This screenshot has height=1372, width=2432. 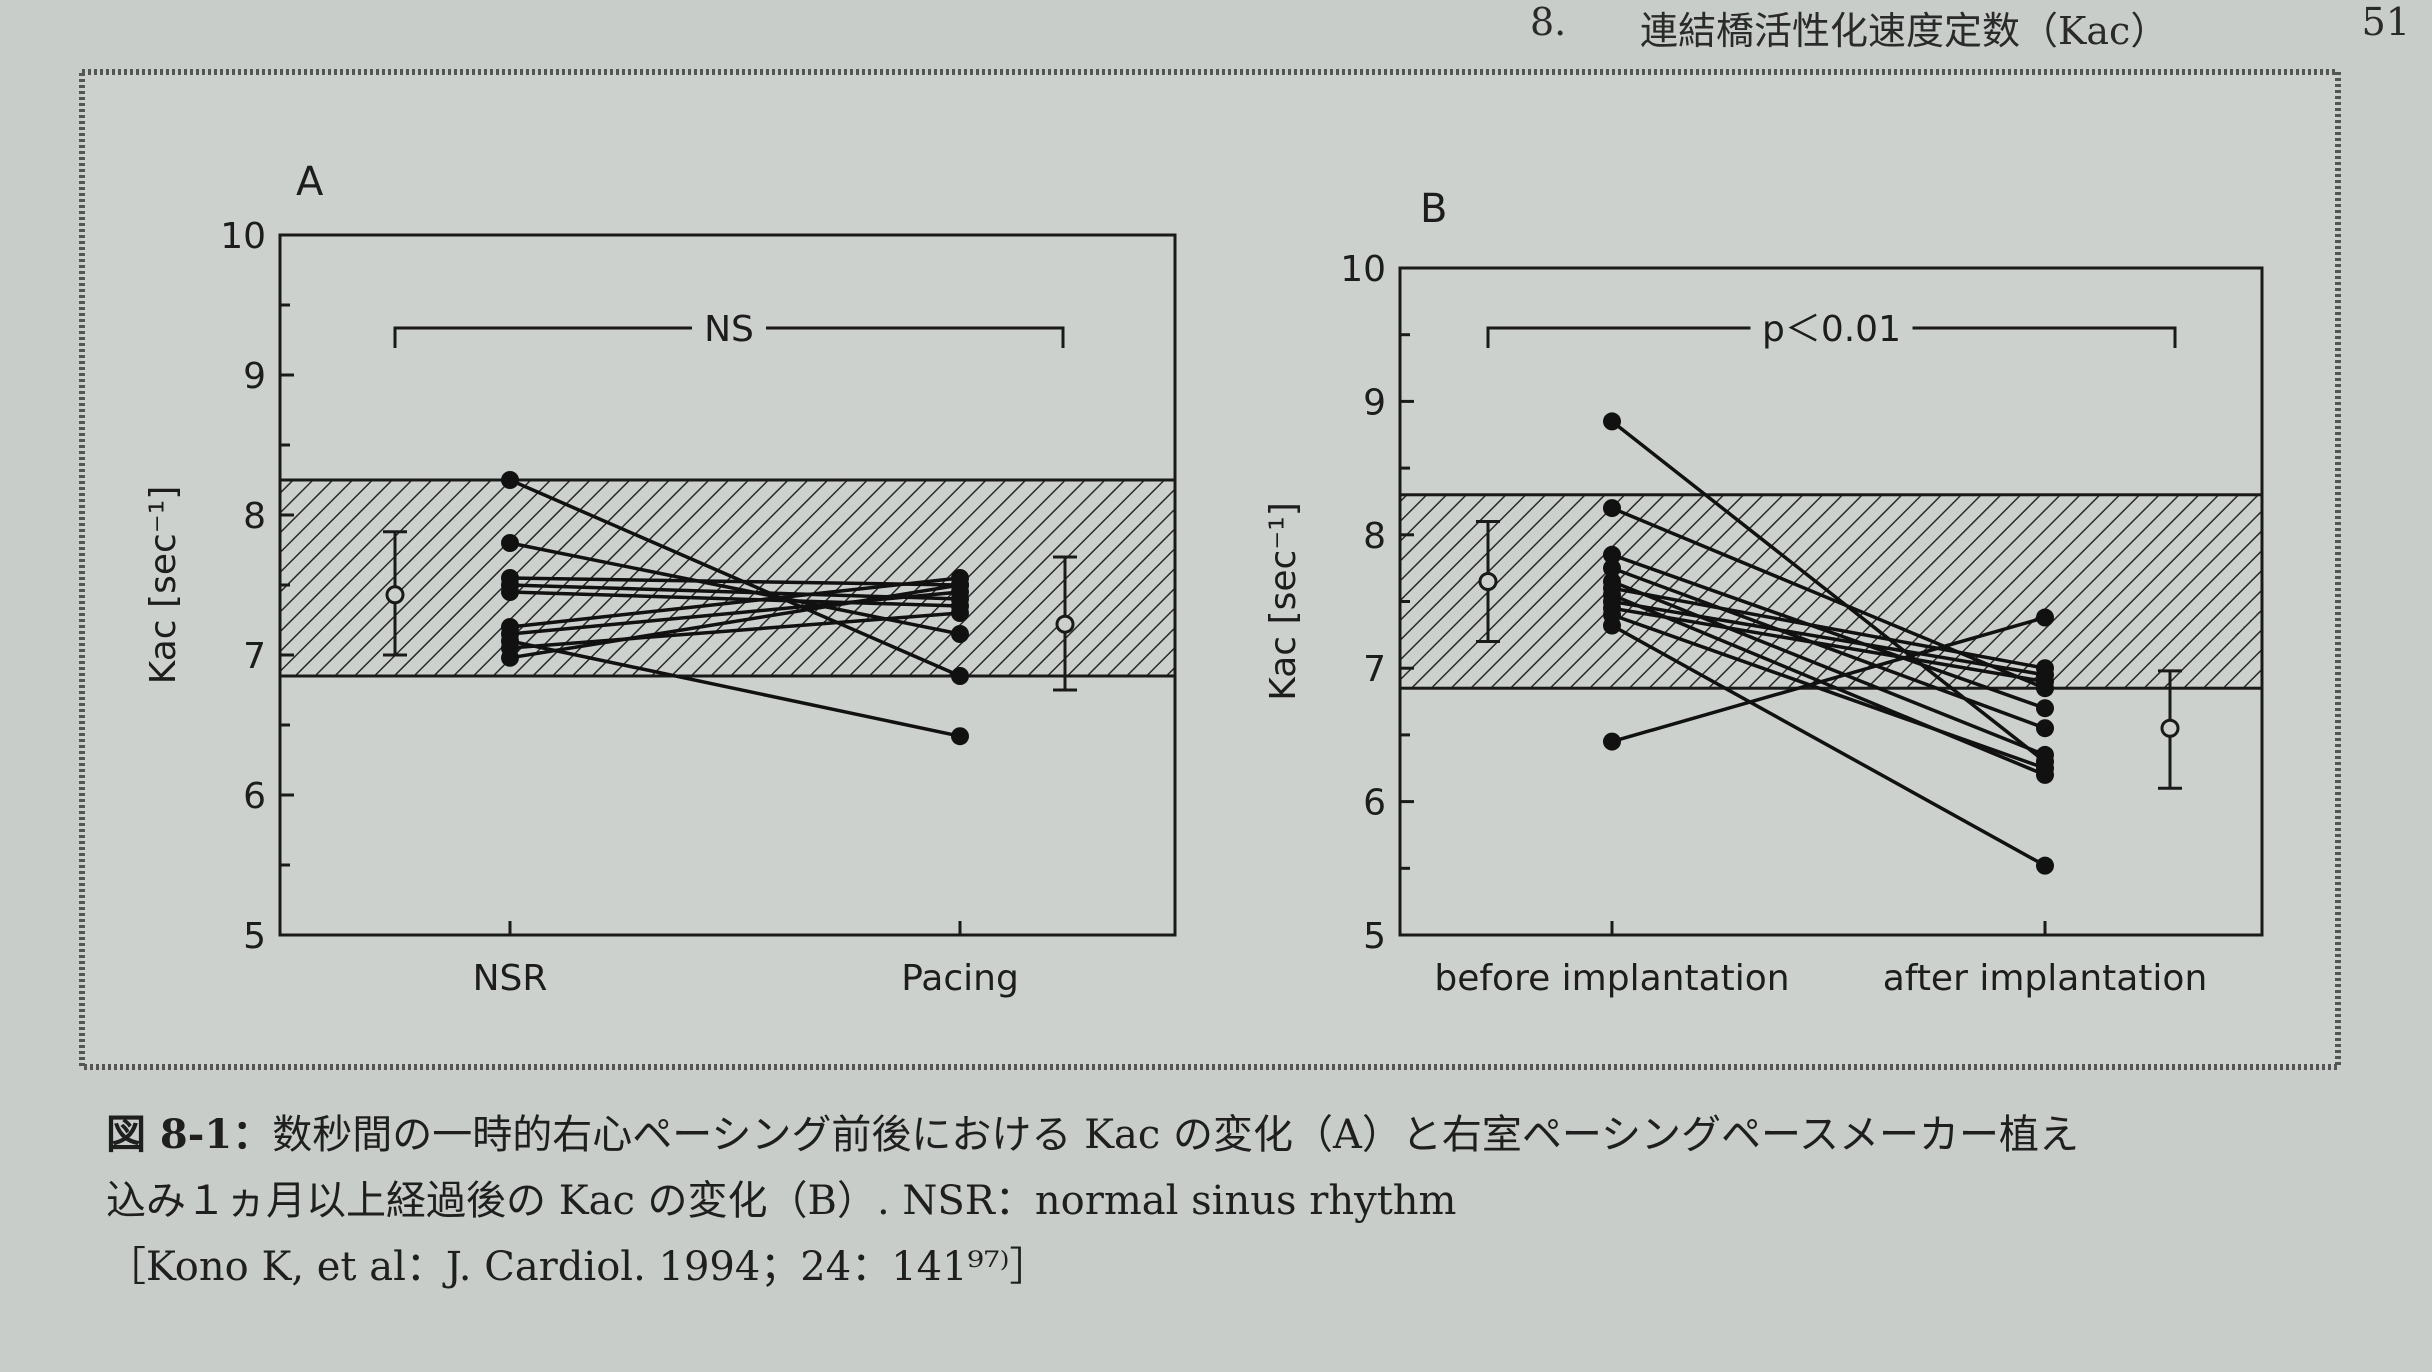 I want to click on significance-label: p＜0.01, so click(x=1831, y=329).